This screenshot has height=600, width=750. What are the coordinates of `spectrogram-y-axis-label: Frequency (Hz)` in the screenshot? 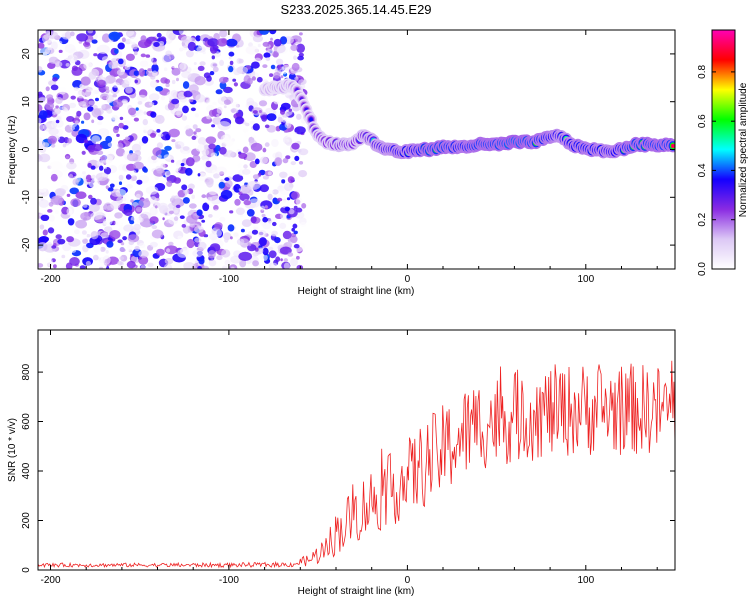 It's located at (12, 150).